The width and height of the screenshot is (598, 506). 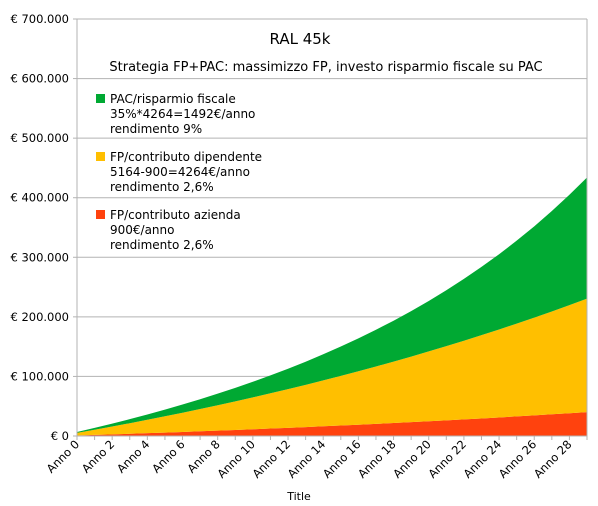 I want to click on chart-title: RAL 45k, so click(x=300, y=39).